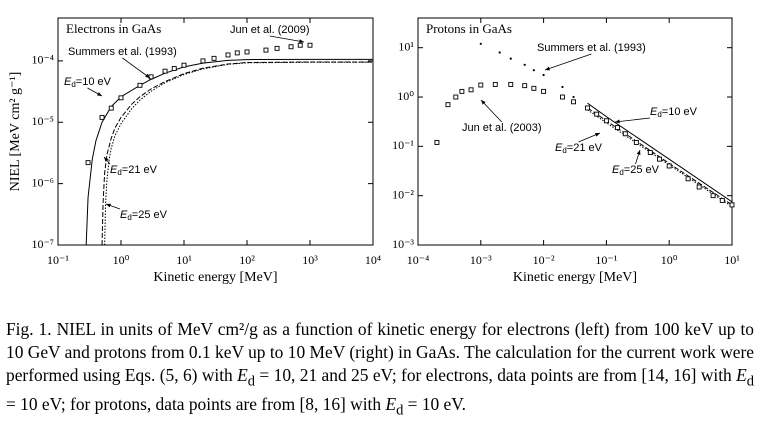 The height and width of the screenshot is (437, 760). I want to click on y-tick-label: 10⁻³, so click(403, 244).